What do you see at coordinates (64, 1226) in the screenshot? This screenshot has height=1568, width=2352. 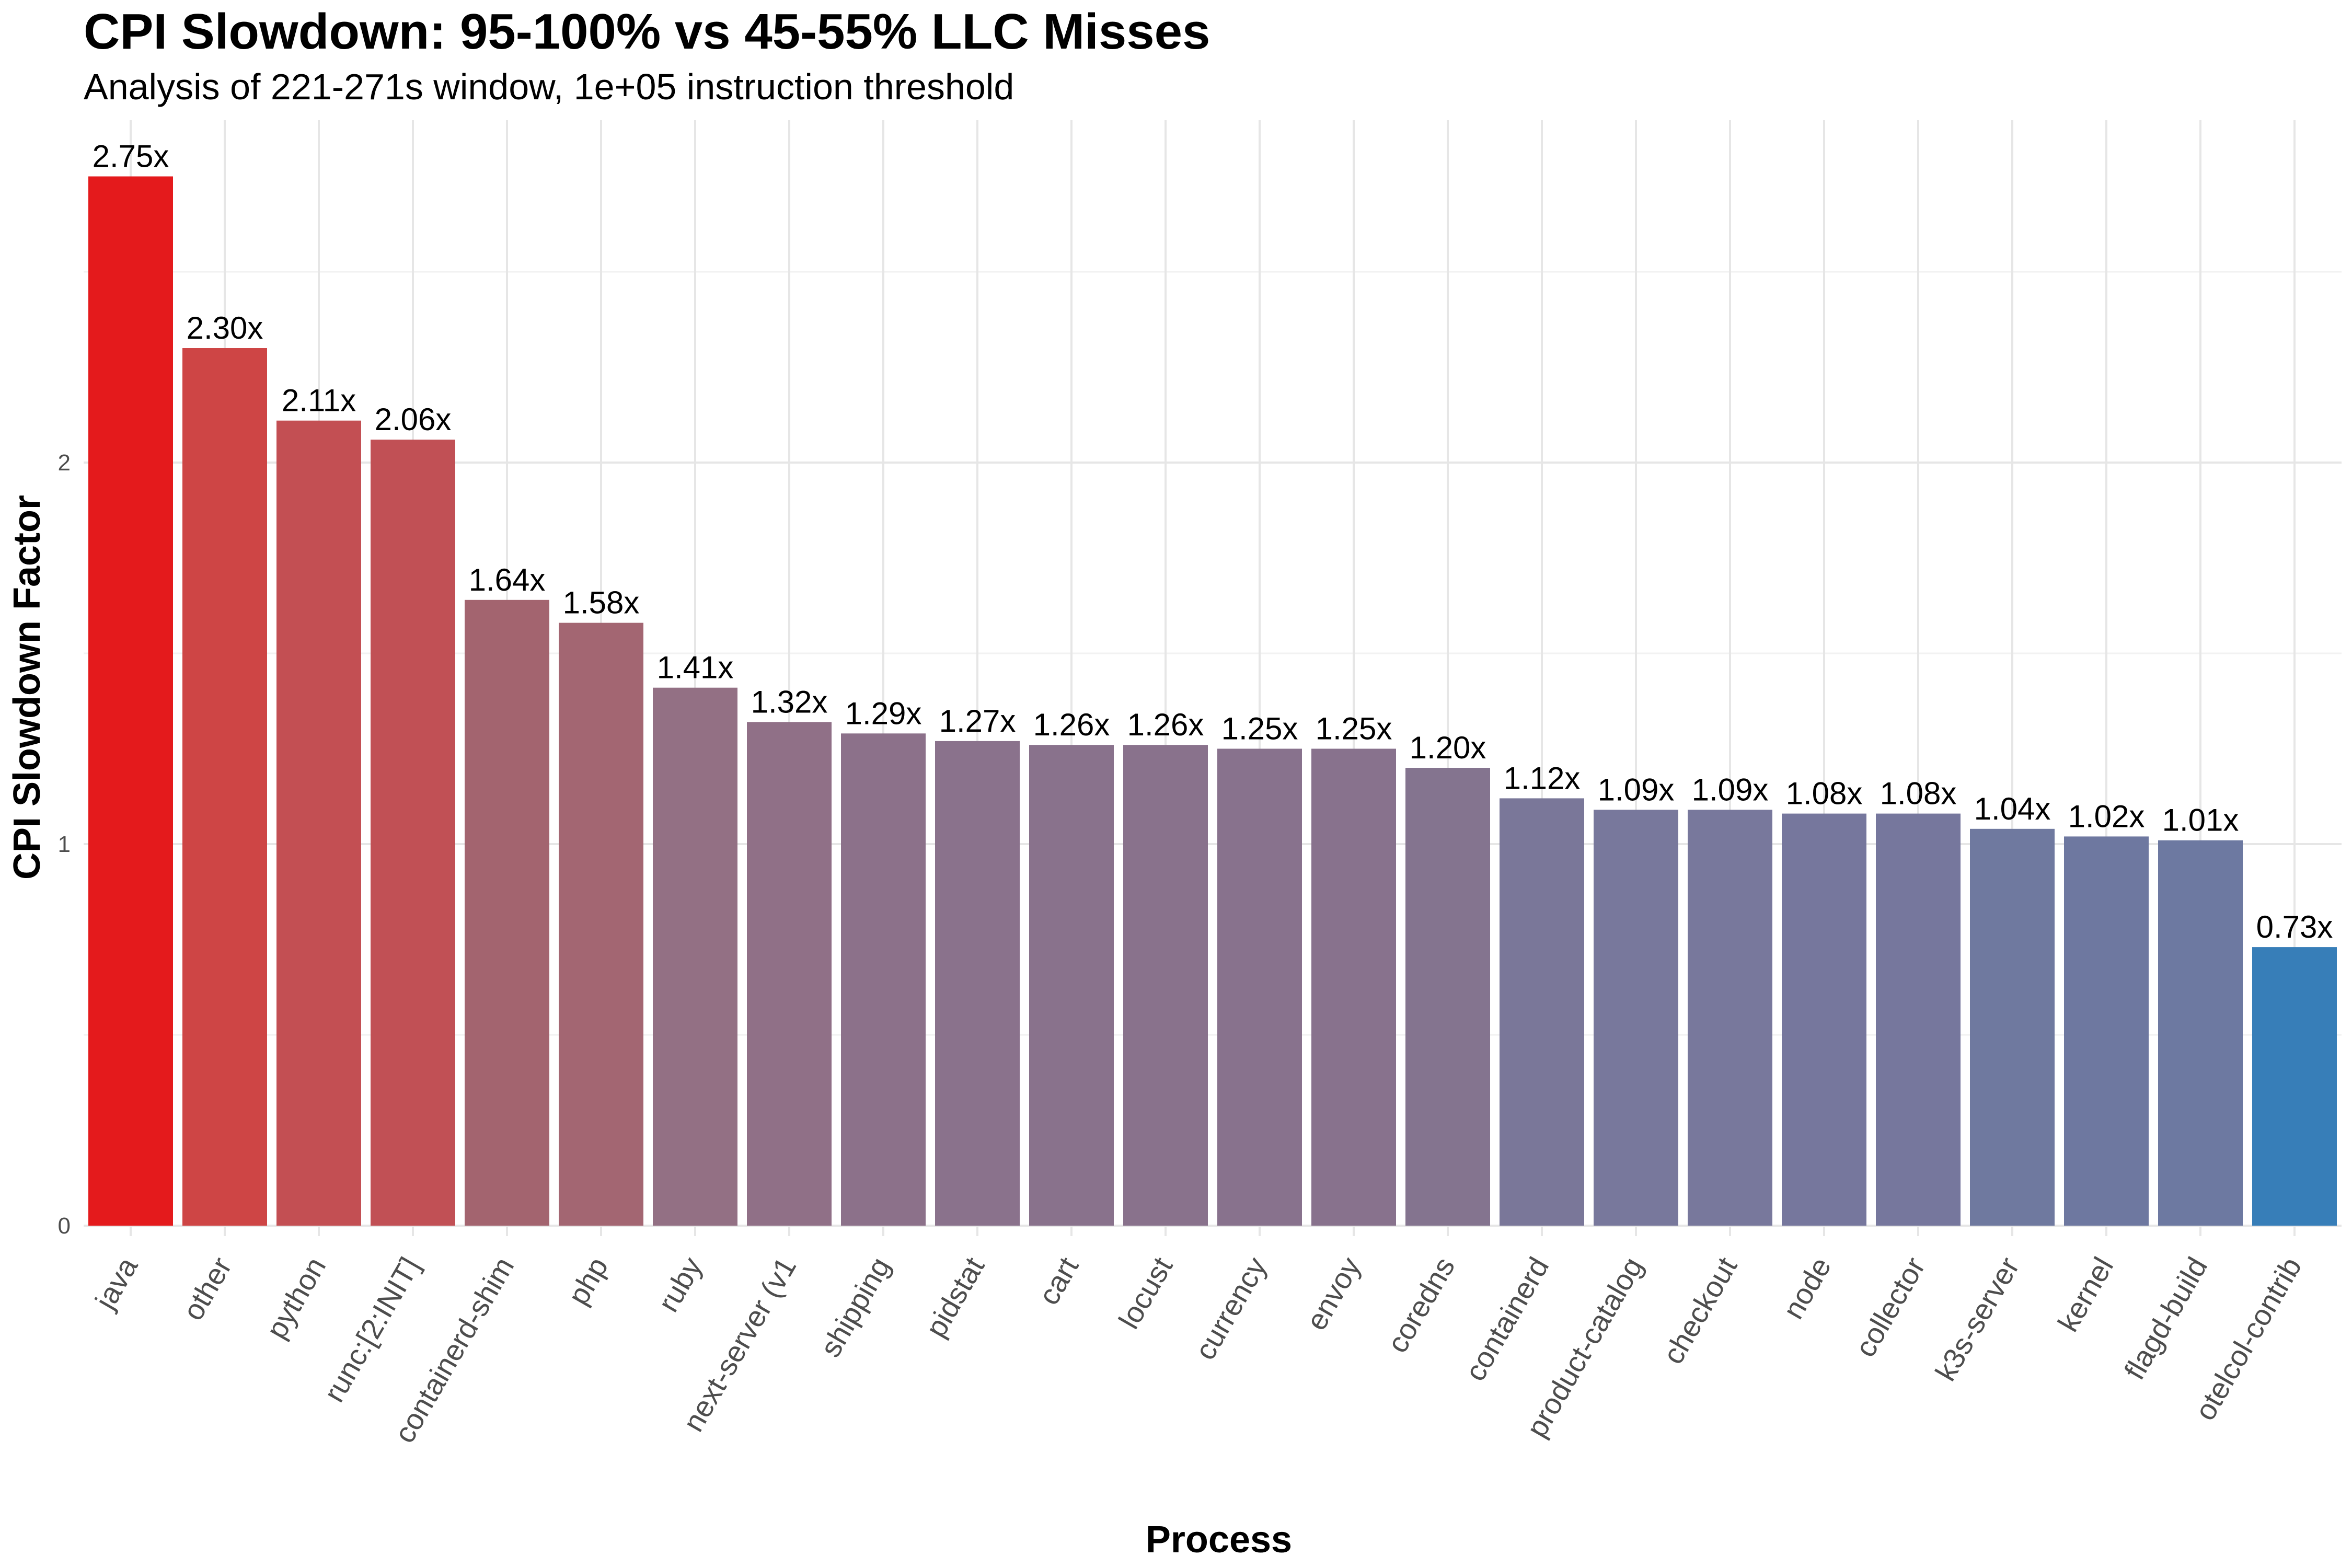 I see `y-tick-label: 0` at bounding box center [64, 1226].